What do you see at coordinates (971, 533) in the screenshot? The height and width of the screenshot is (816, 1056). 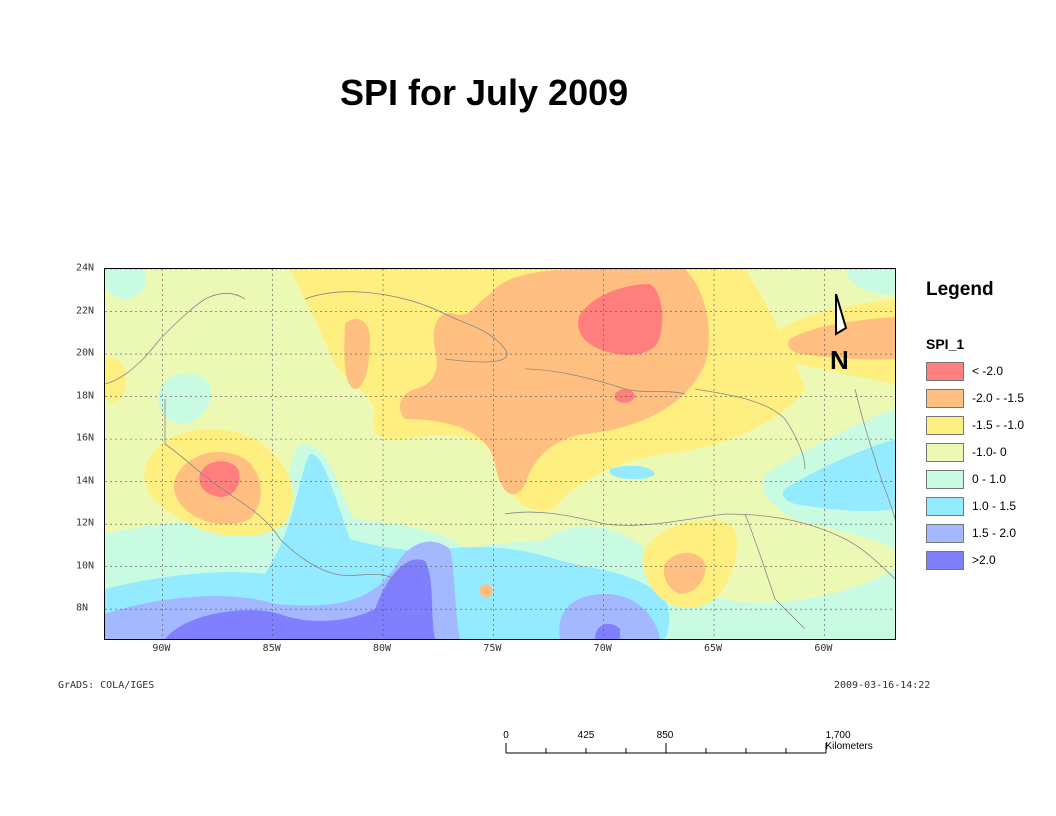 I see `legend-item: 1.5 - 2.0` at bounding box center [971, 533].